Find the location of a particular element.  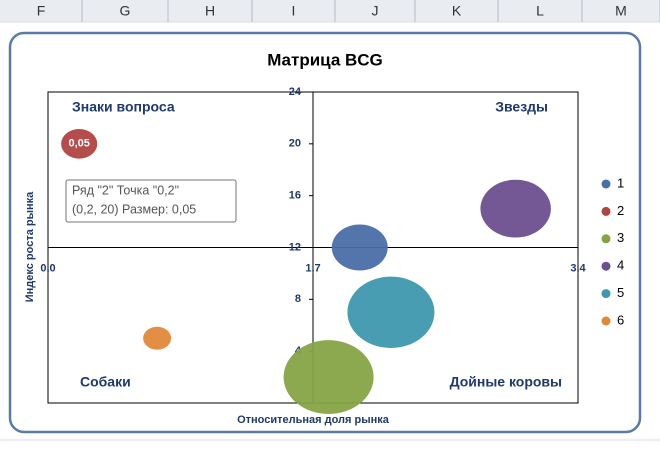

x-axis-label: Относительная доля рынка is located at coordinates (313, 420).